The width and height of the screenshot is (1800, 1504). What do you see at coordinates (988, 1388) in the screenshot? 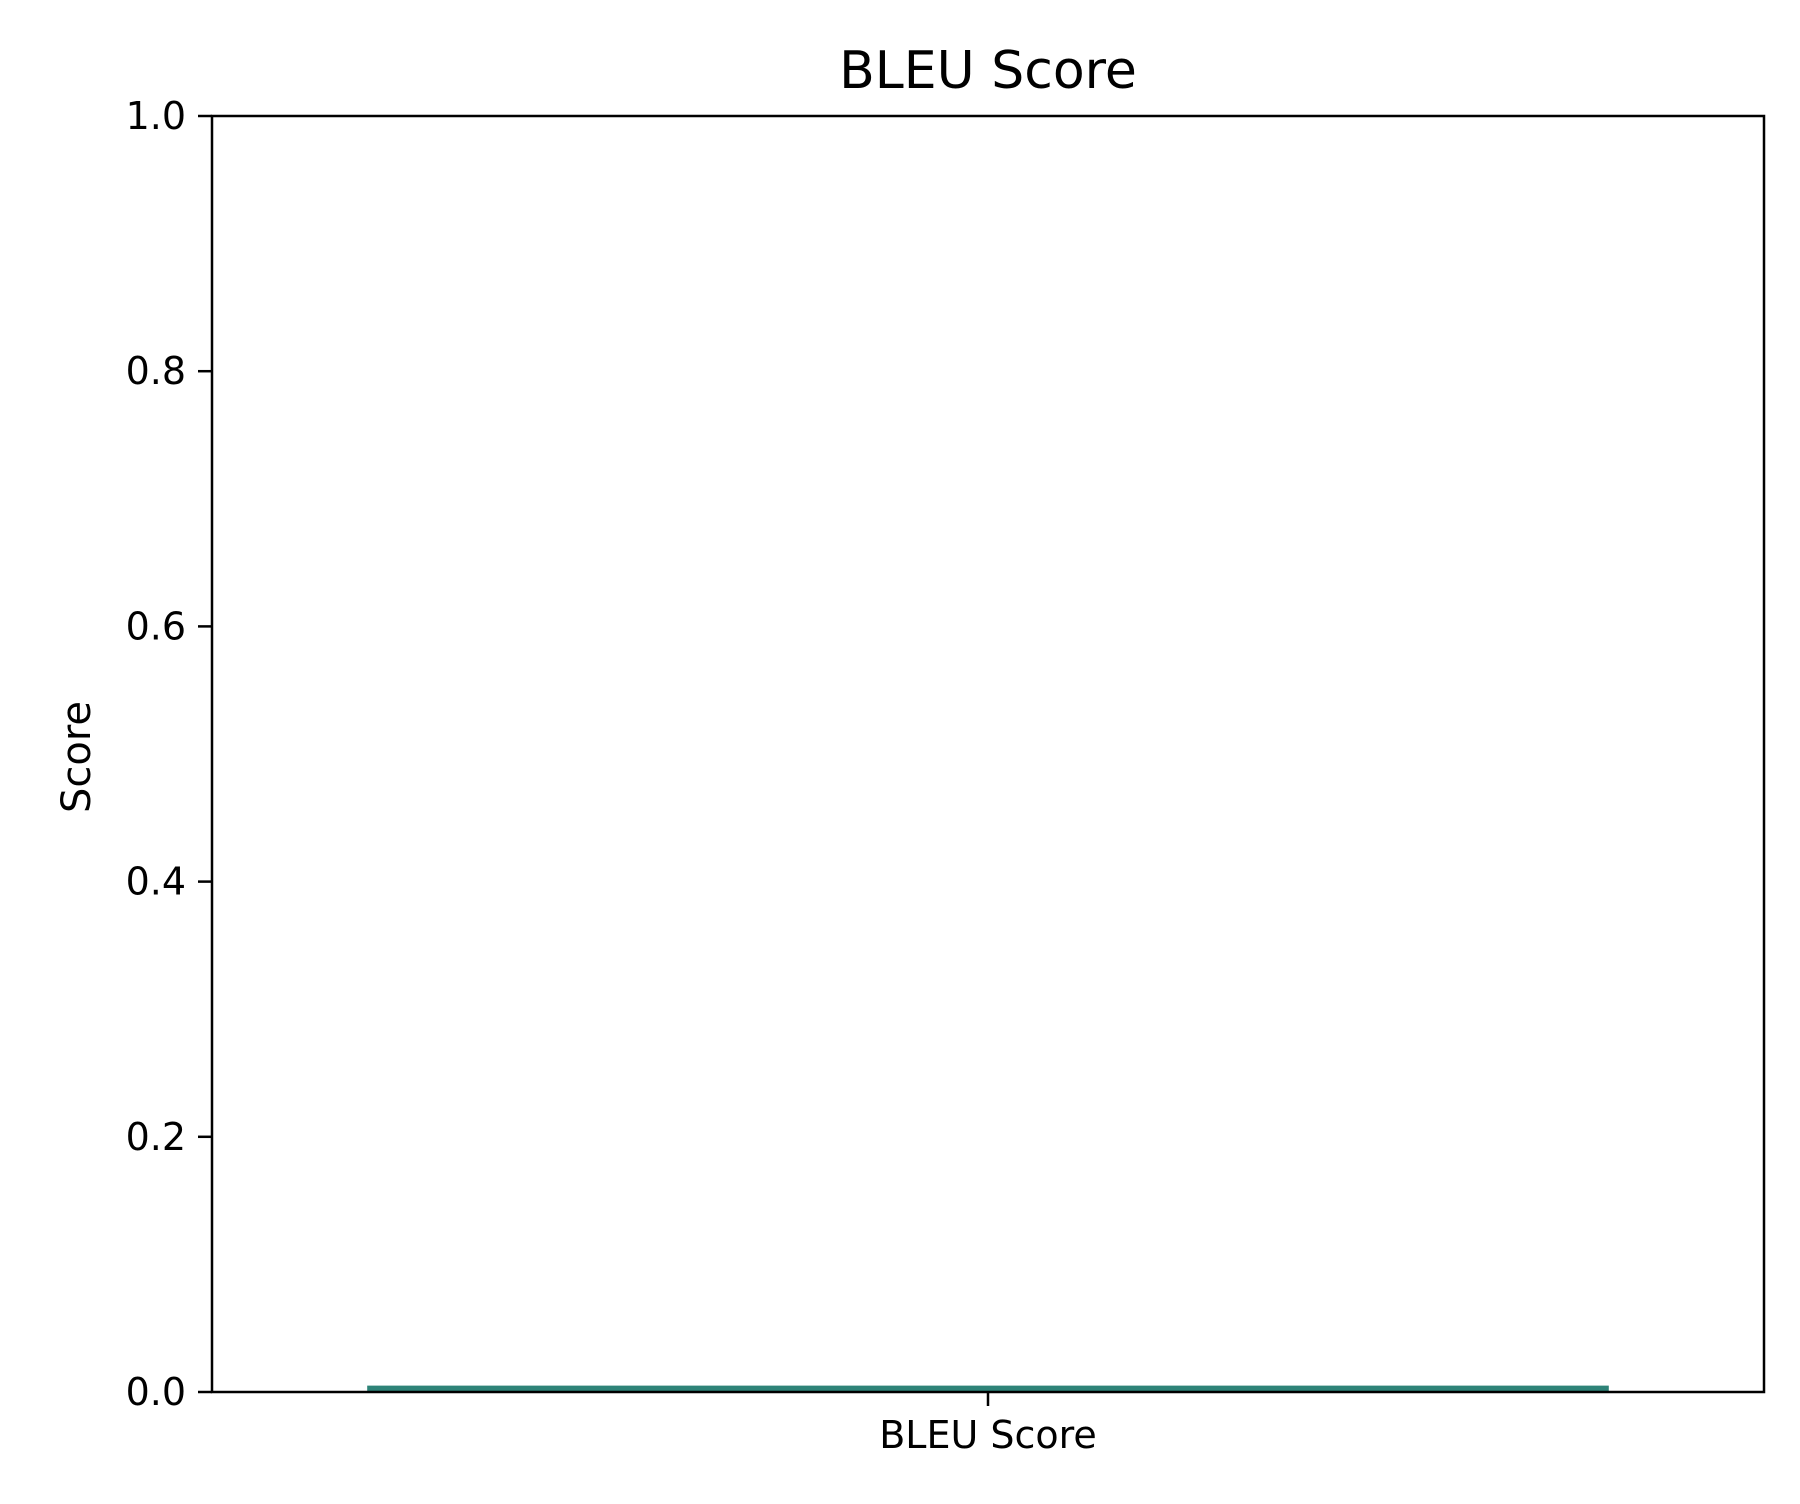
I see `bar` at bounding box center [988, 1388].